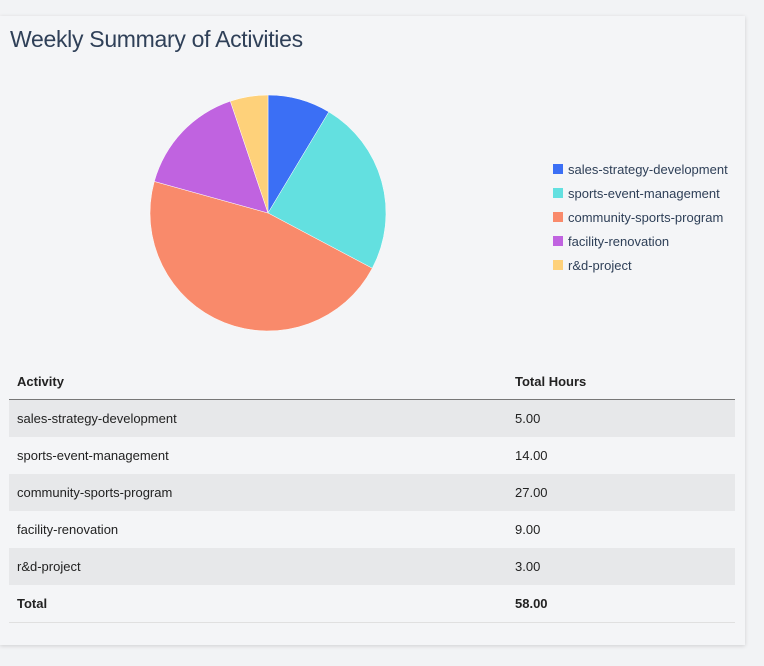 The width and height of the screenshot is (764, 666). Describe the element at coordinates (600, 265) in the screenshot. I see `legend-label: r&d-project` at that location.